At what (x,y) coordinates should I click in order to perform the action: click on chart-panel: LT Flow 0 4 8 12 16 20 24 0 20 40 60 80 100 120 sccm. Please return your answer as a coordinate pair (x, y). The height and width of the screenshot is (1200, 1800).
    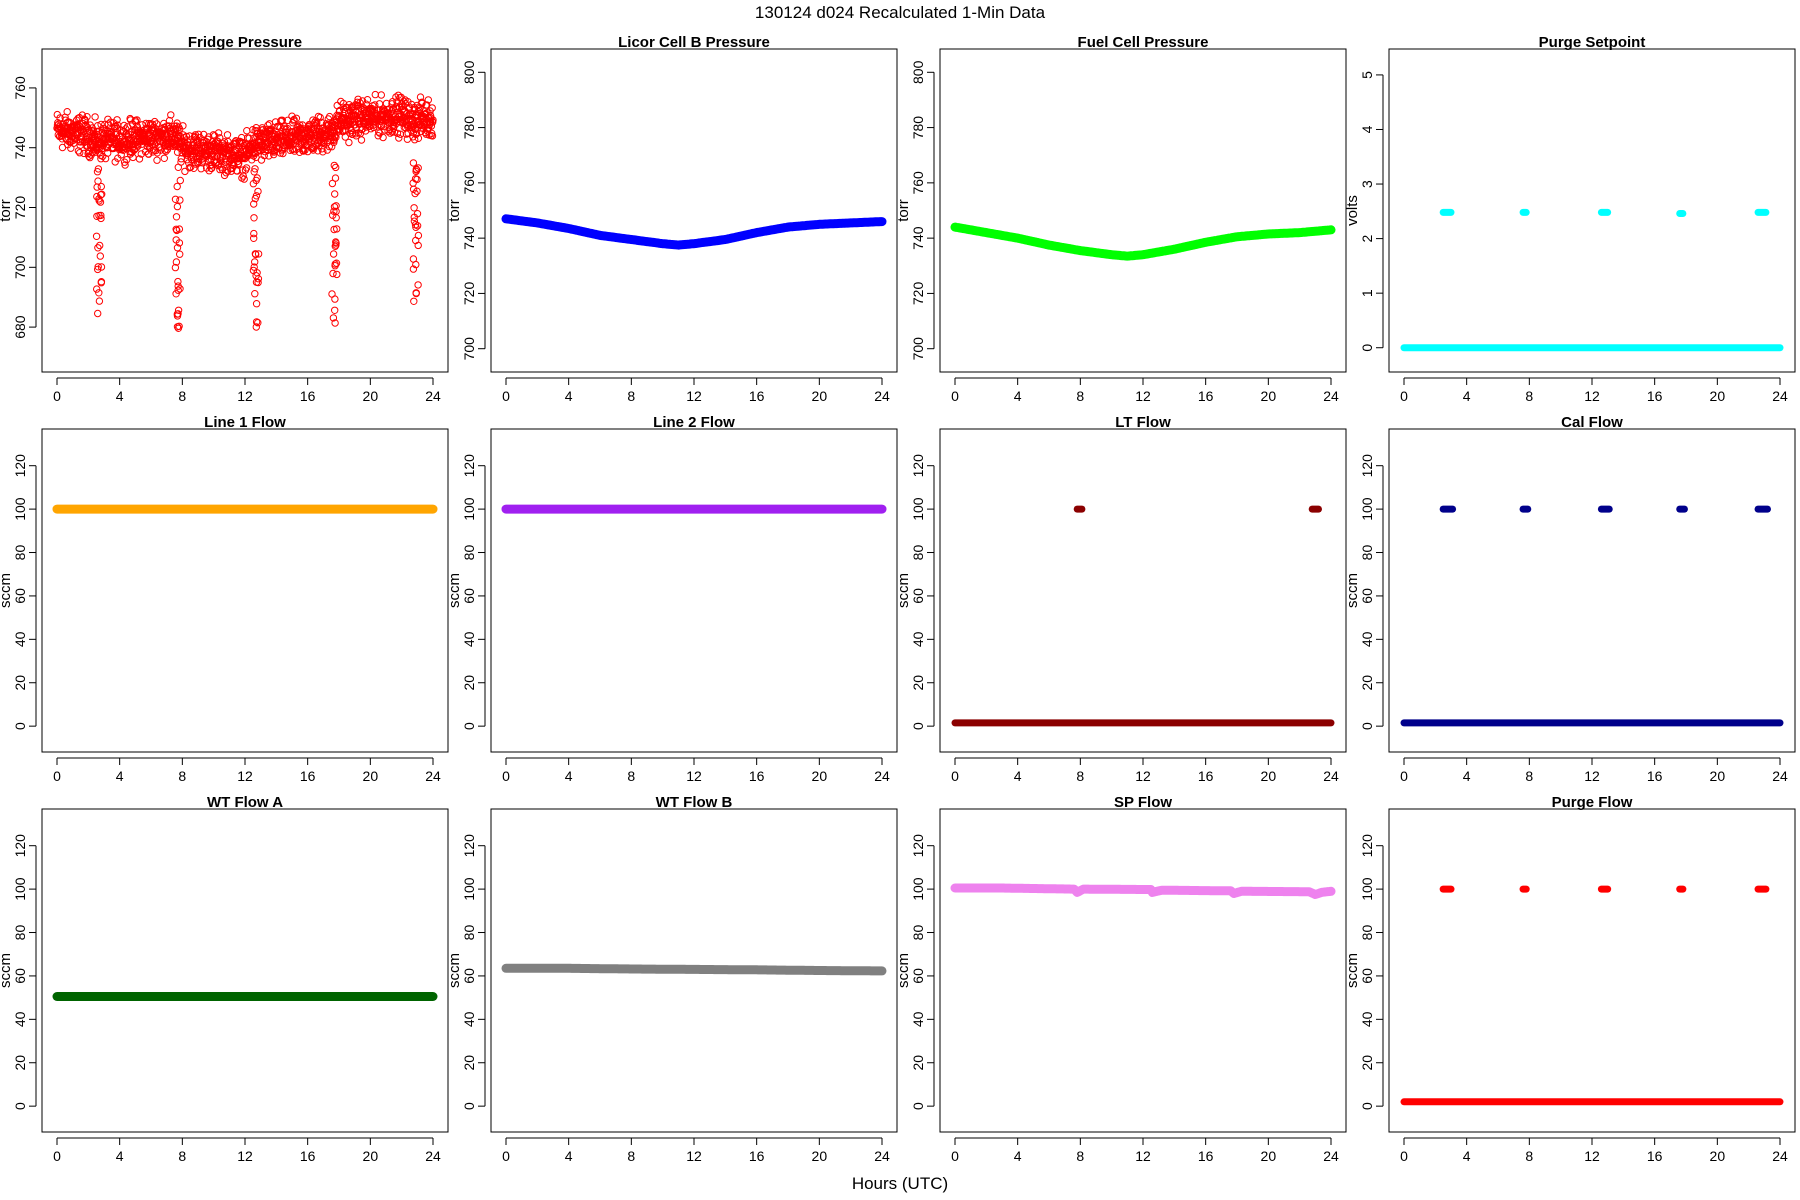
    Looking at the image, I should click on (1121, 599).